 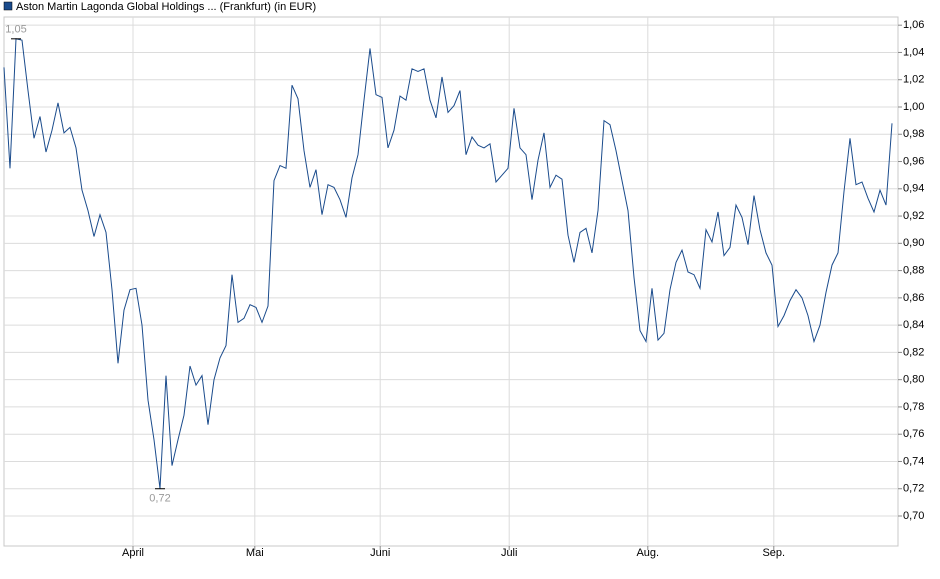 I want to click on y-tick-label: 0,98, so click(x=913, y=134).